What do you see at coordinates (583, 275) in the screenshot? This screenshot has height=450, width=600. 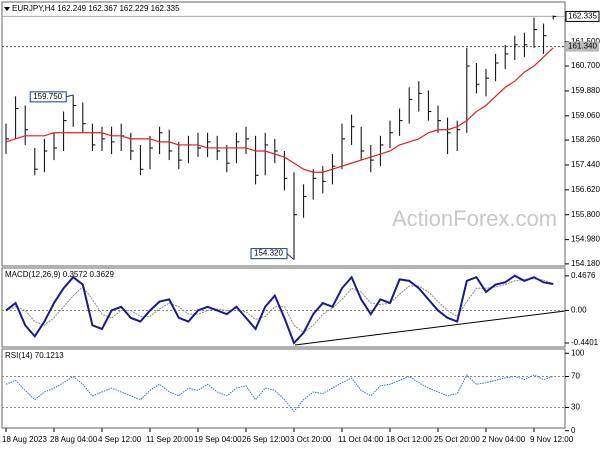 I see `y-tick-label: 0.4676` at bounding box center [583, 275].